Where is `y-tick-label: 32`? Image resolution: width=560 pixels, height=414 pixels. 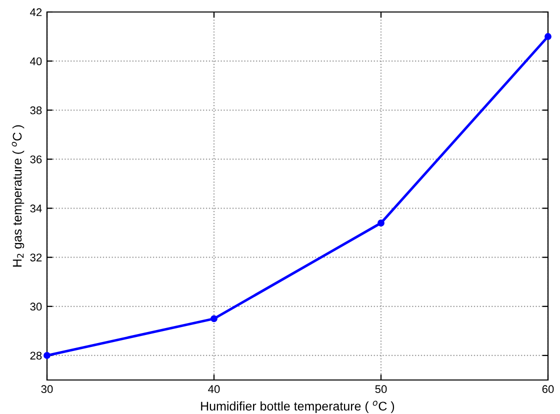
y-tick-label: 32 is located at coordinates (36, 258).